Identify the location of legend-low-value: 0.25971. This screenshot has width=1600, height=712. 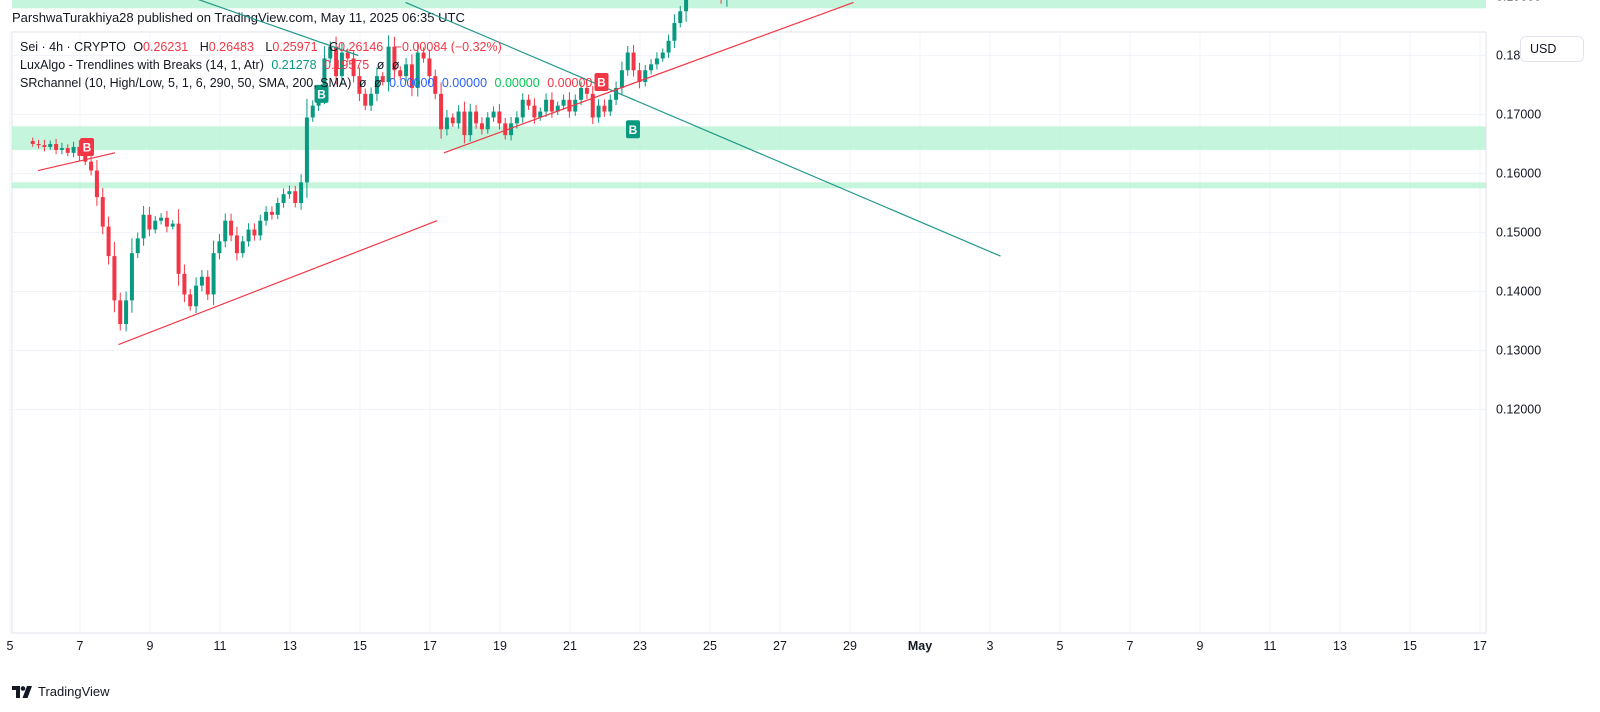
(295, 47).